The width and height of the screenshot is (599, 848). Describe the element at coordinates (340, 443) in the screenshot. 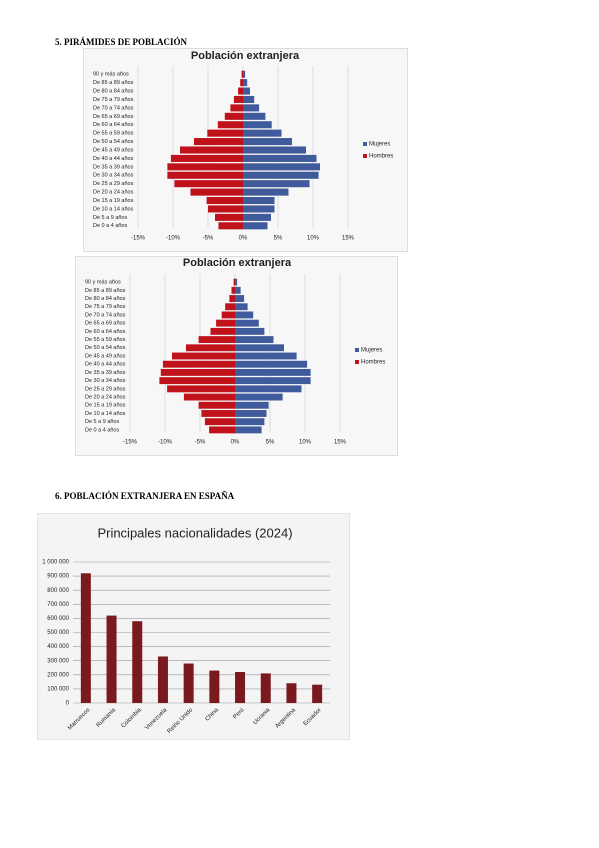

I see `x-tick-label: 15%` at that location.